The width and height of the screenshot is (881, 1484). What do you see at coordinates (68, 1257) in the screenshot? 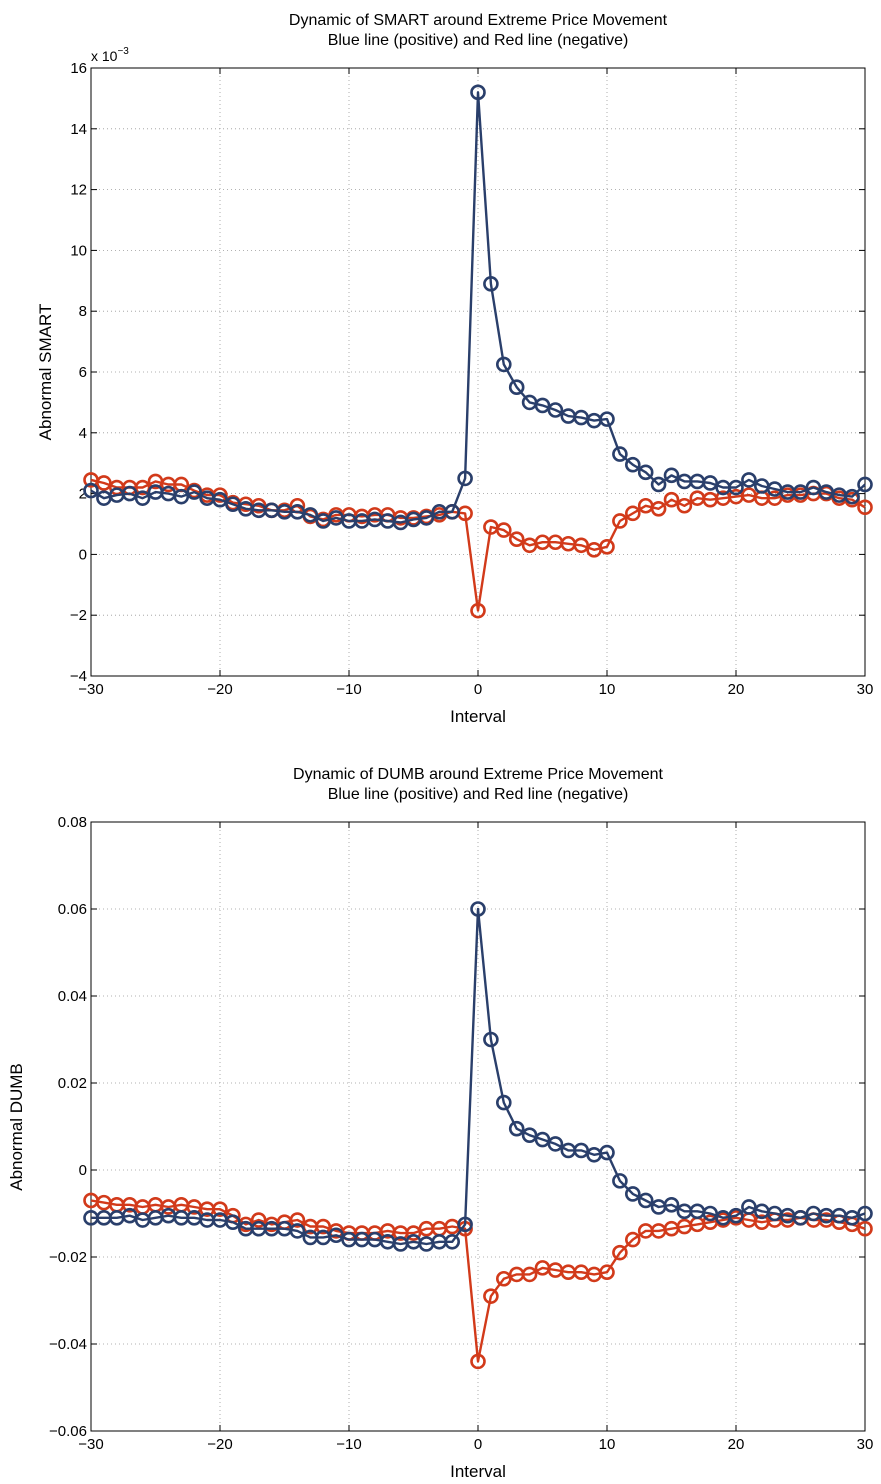
I see `dumb-y-tick-label: −0.02` at bounding box center [68, 1257].